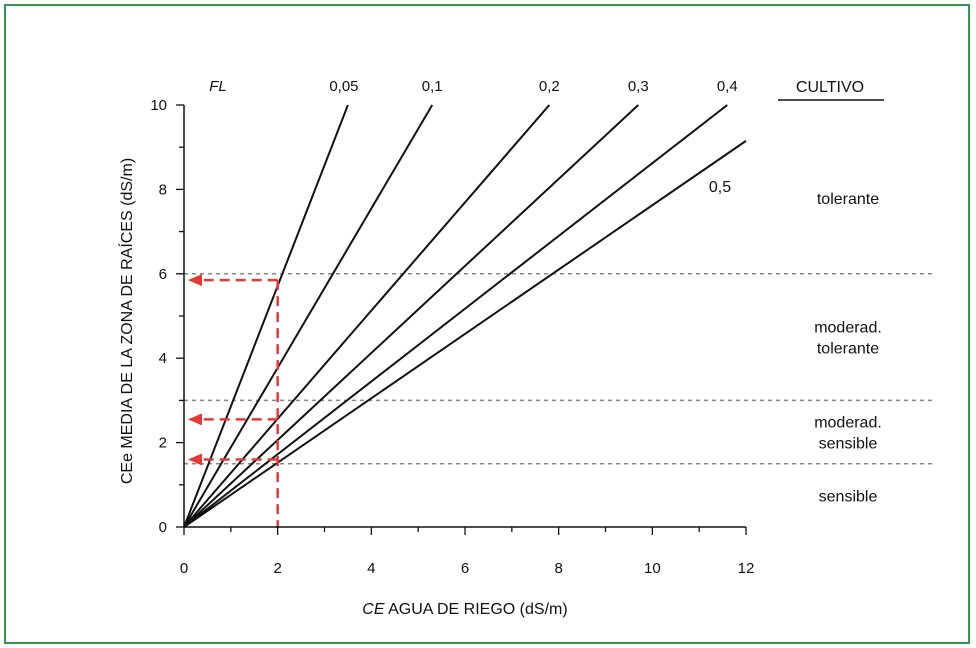  What do you see at coordinates (163, 527) in the screenshot?
I see `y-tick-label-0: 0` at bounding box center [163, 527].